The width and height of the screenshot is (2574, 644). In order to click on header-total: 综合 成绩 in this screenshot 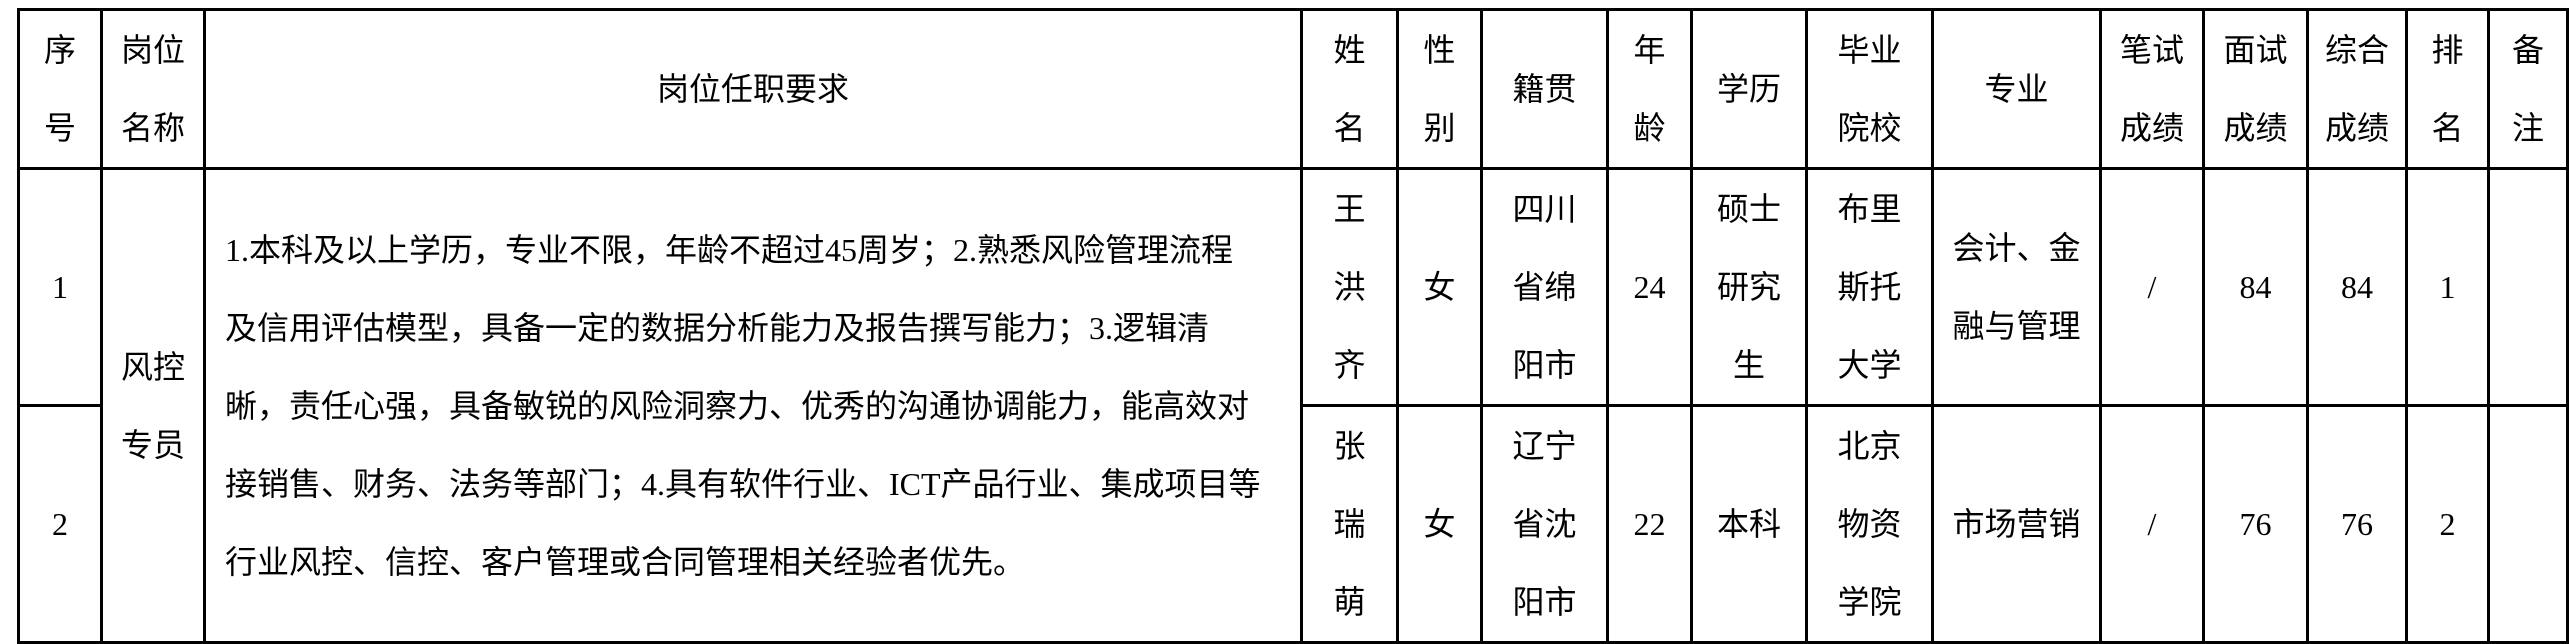, I will do `click(2357, 89)`.